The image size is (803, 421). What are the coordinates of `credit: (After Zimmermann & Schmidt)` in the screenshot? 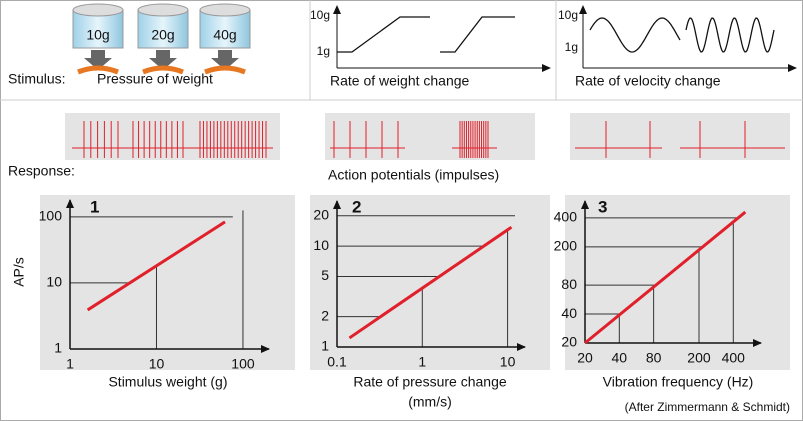 It's located at (707, 407).